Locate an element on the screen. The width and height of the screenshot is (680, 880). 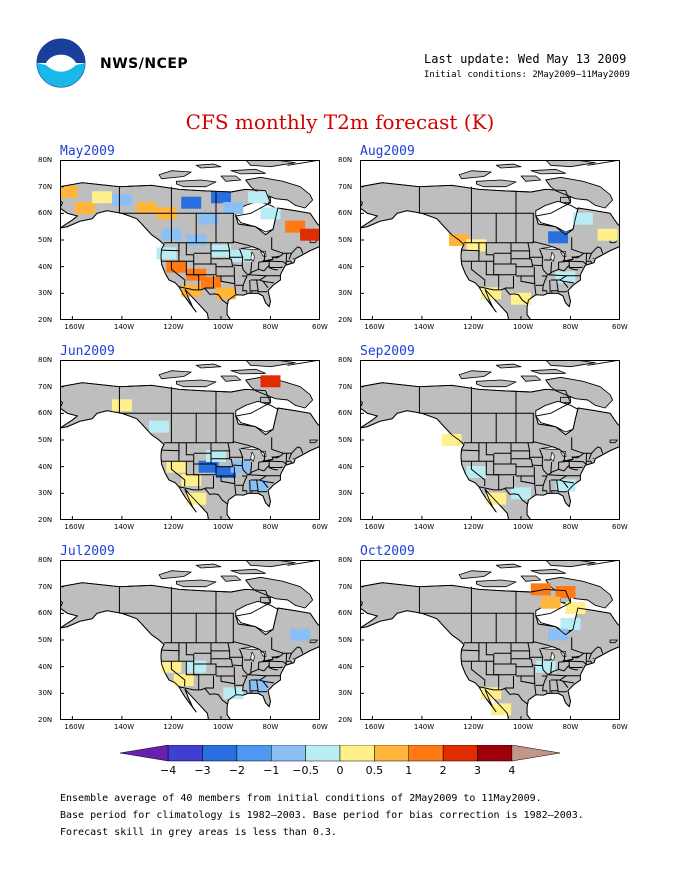
lat-label: 80N is located at coordinates (345, 560).